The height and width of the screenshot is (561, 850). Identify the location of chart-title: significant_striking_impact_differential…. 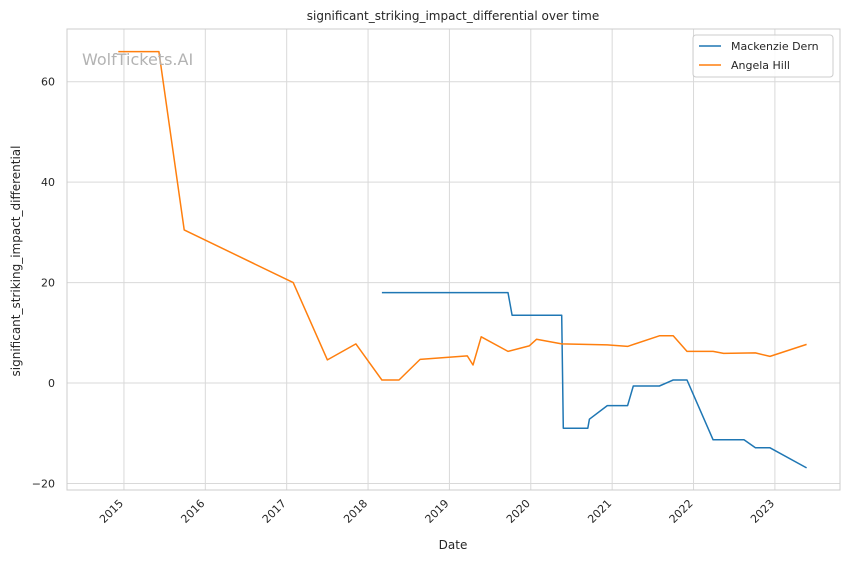
(453, 16).